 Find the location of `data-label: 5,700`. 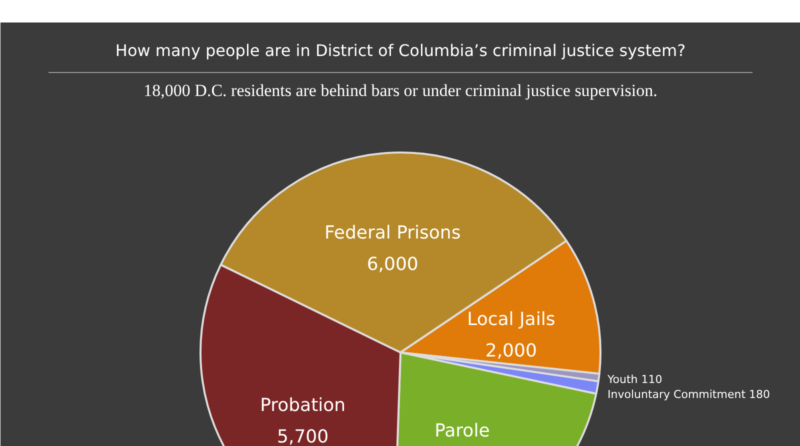

data-label: 5,700 is located at coordinates (303, 436).